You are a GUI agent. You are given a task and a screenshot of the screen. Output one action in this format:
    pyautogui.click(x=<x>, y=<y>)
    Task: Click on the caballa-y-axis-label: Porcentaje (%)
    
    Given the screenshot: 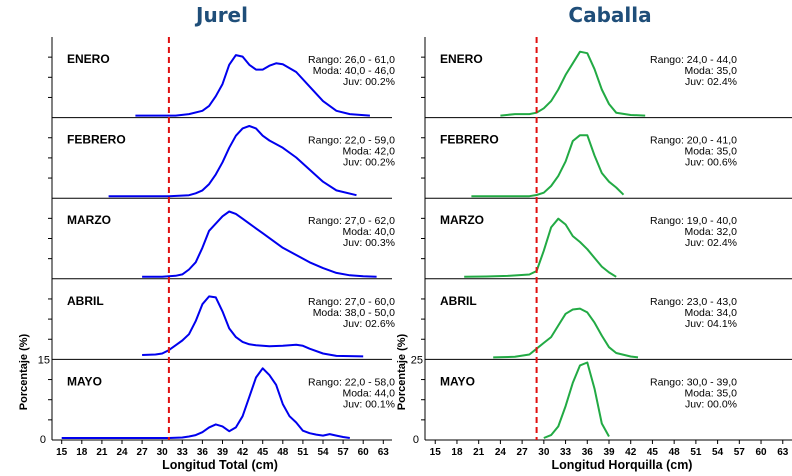 What is the action you would take?
    pyautogui.click(x=402, y=371)
    